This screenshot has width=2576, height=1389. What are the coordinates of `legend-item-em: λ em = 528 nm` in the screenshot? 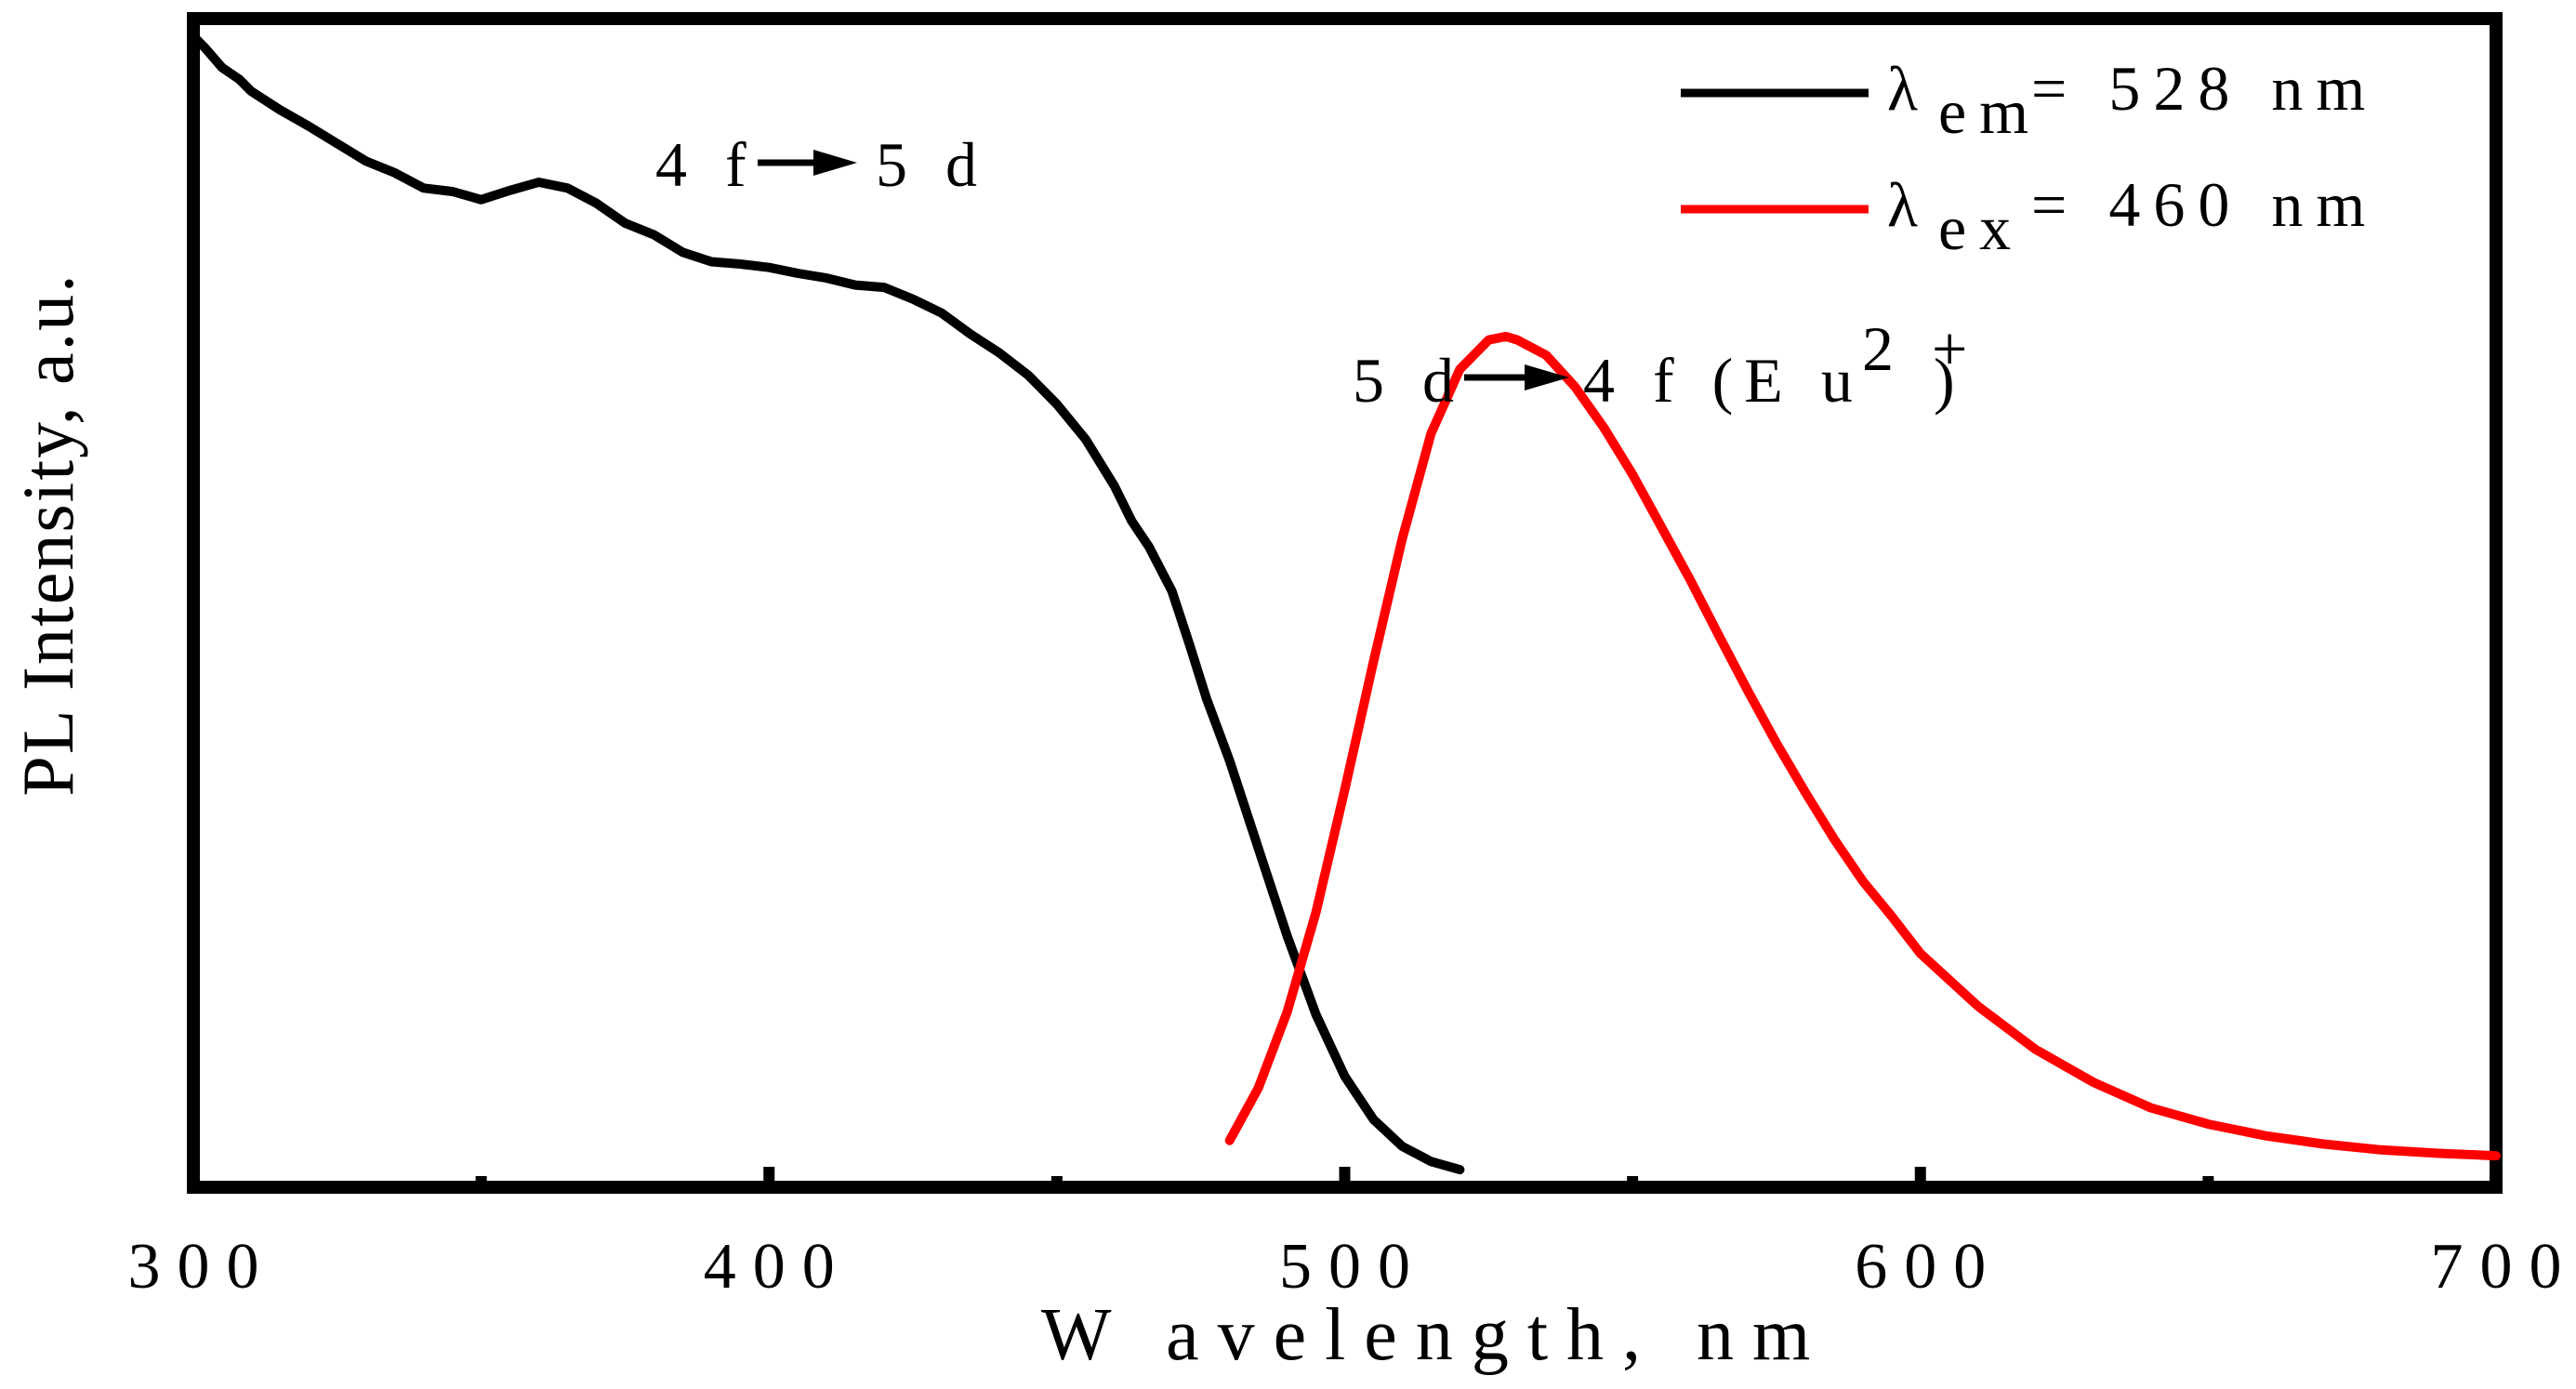 It's located at (2029, 100).